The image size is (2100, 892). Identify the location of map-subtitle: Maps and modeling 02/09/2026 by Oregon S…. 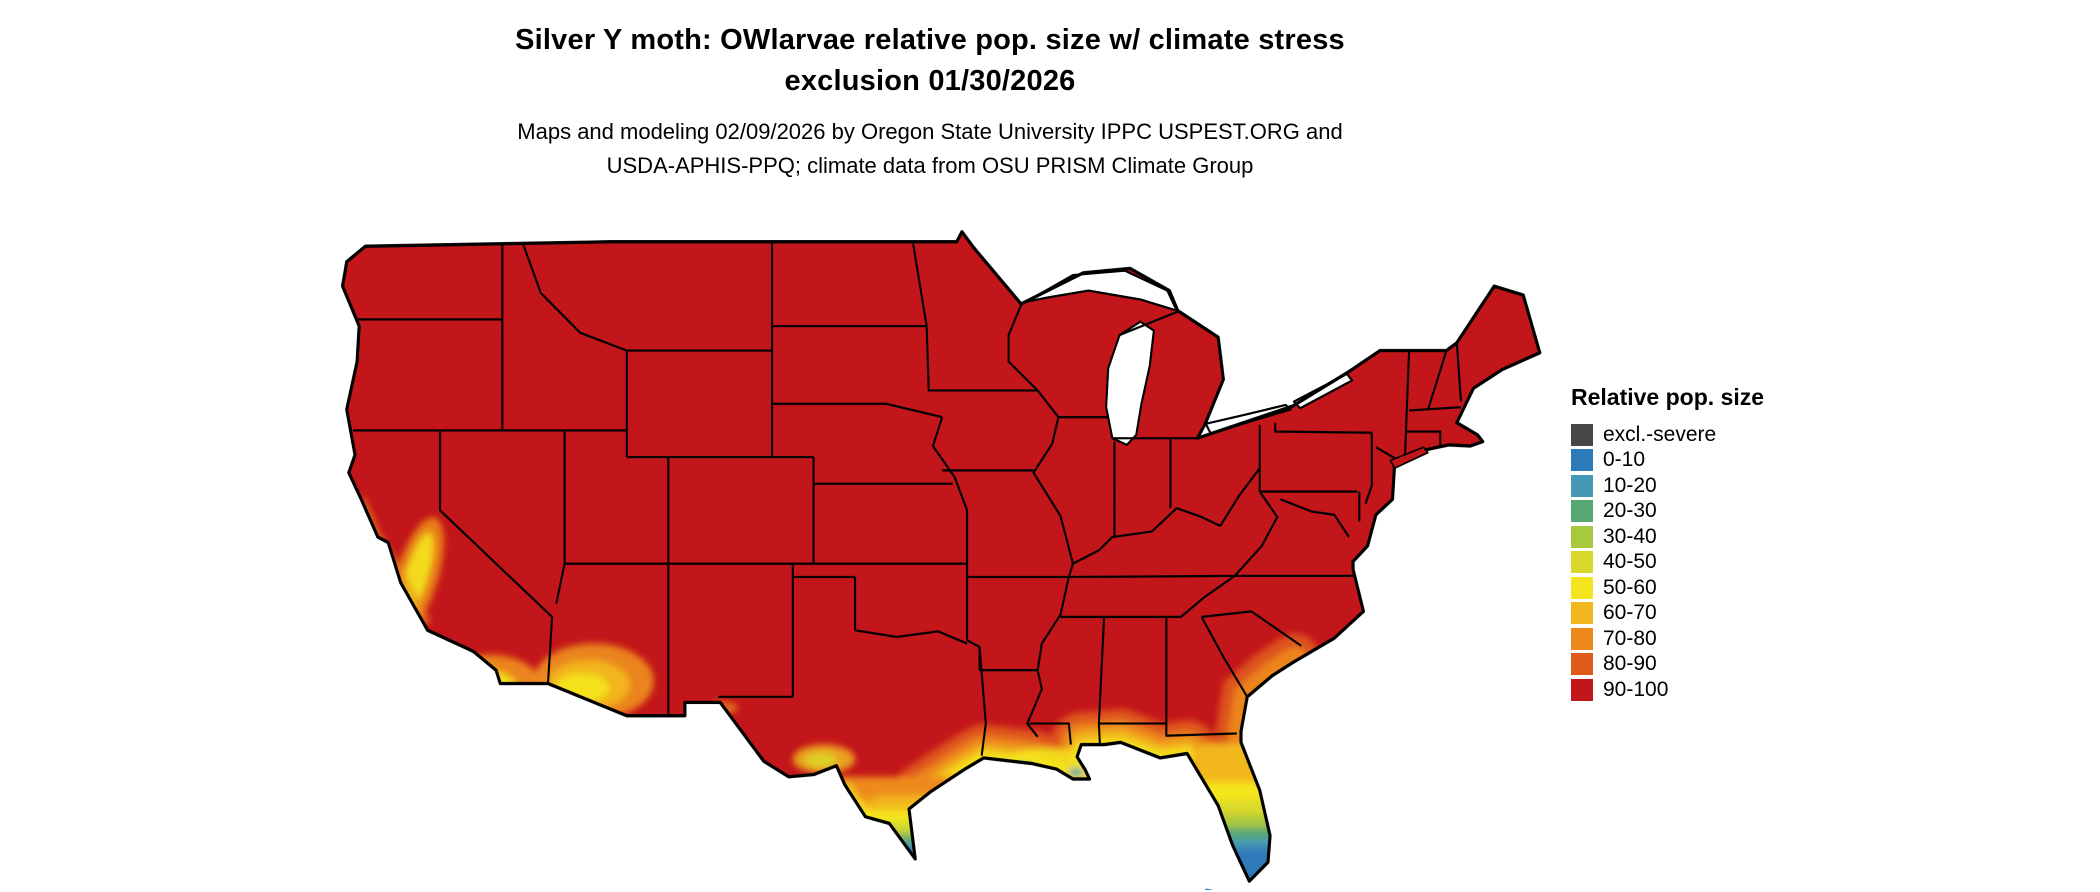
(930, 149).